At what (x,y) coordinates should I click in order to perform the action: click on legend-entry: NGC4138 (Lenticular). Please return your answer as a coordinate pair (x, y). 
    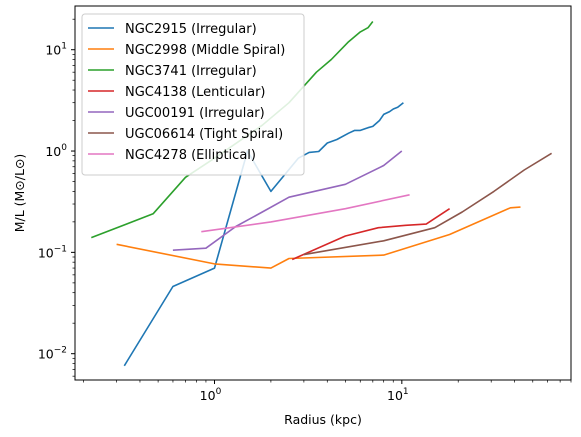
    Looking at the image, I should click on (195, 92).